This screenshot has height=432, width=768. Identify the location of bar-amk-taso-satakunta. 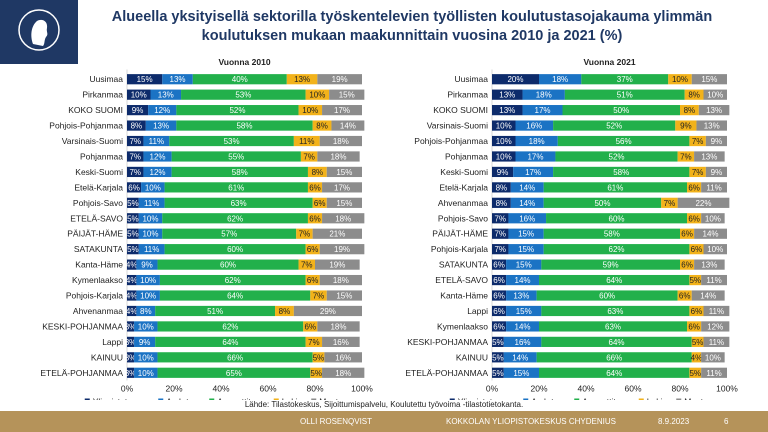
(151, 249).